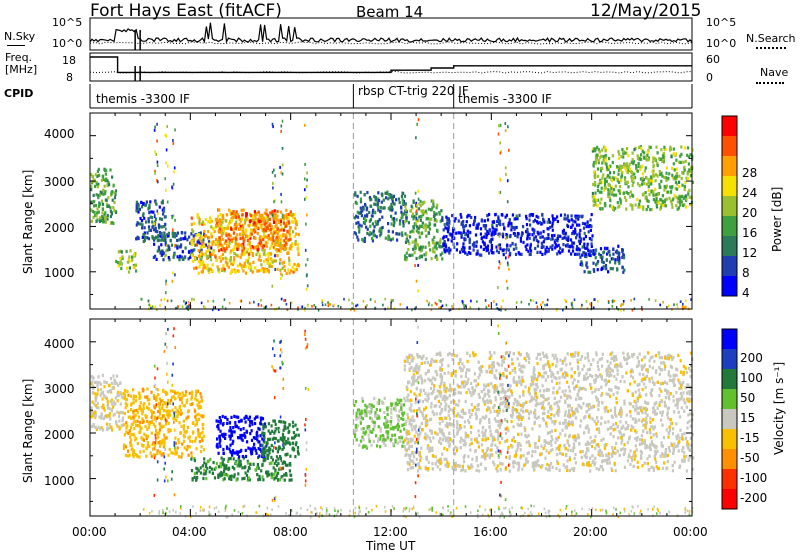 This screenshot has height=554, width=800. Describe the element at coordinates (186, 11) in the screenshot. I see `plot-title: Fort Hays East (fitACF)` at that location.